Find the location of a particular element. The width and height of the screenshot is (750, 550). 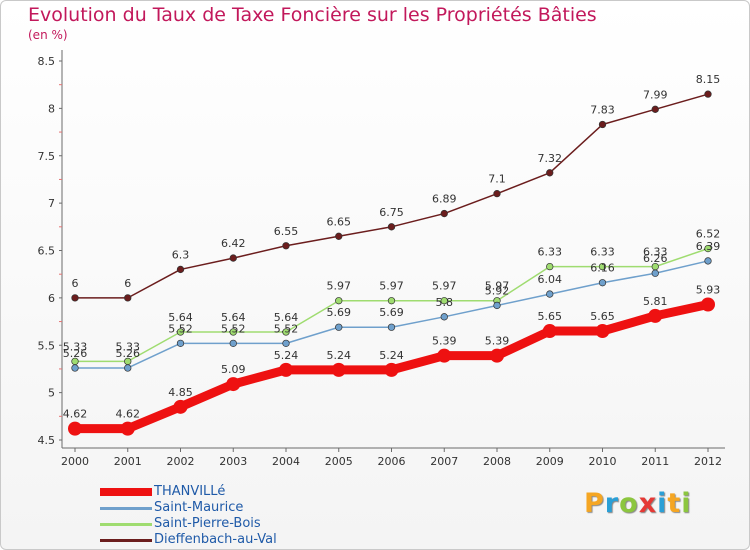

logo-letter: x is located at coordinates (648, 503).